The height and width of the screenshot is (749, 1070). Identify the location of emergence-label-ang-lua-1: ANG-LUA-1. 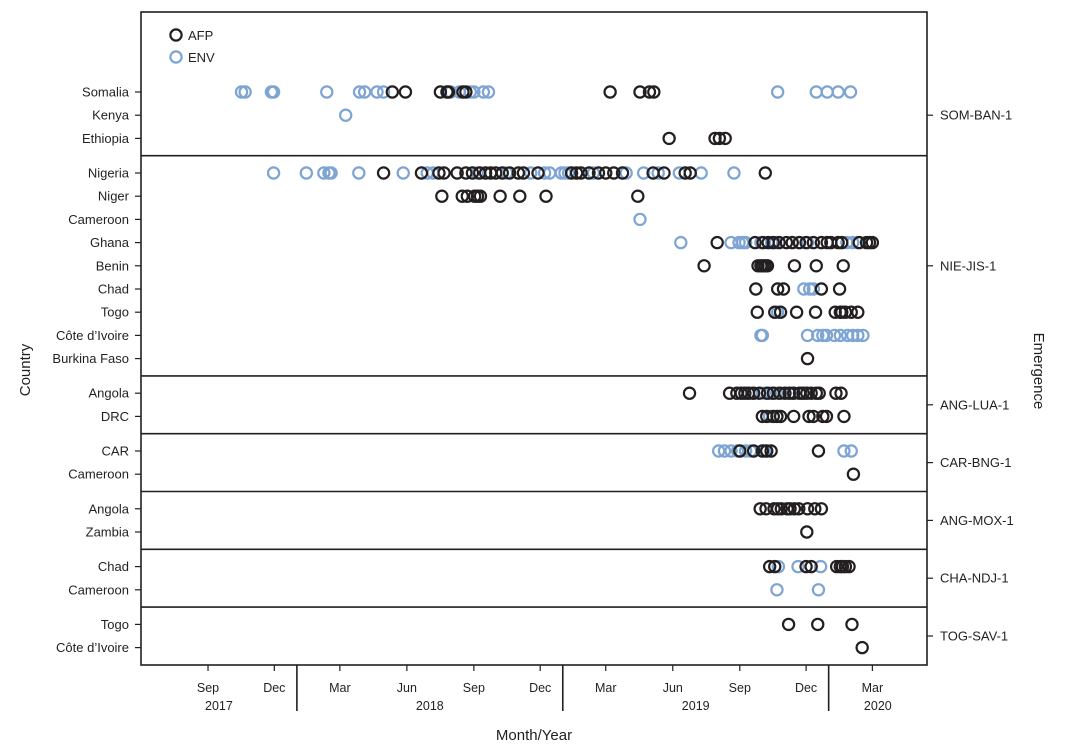
(974, 404).